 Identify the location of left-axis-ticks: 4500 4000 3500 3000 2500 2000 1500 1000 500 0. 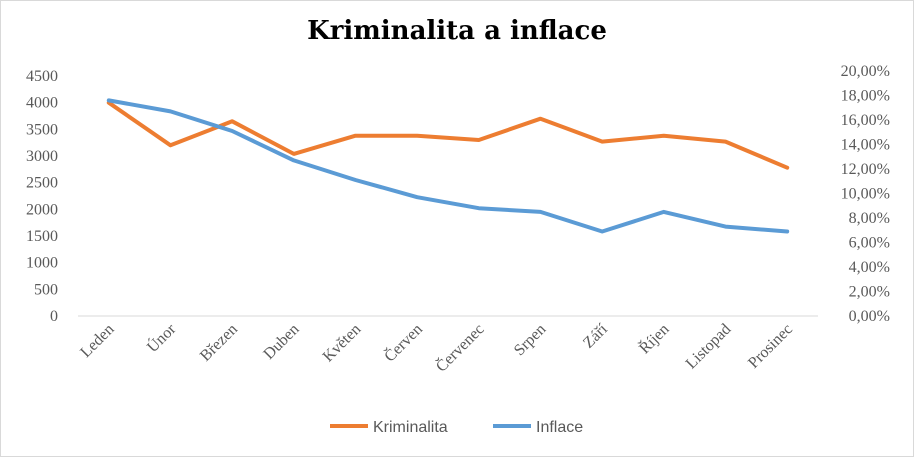
(42, 196).